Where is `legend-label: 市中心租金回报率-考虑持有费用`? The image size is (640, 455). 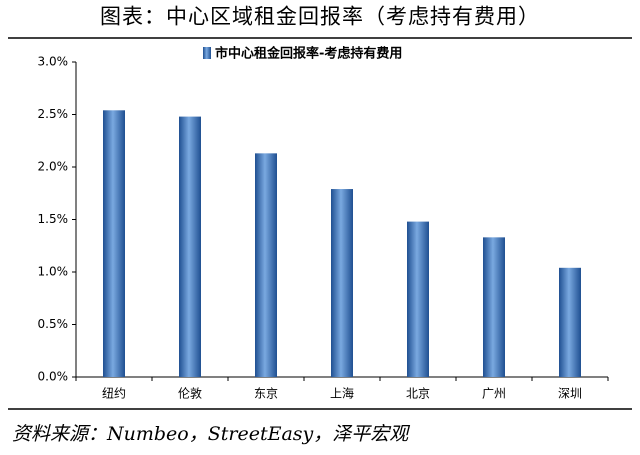 legend-label: 市中心租金回报率-考虑持有费用 is located at coordinates (308, 54).